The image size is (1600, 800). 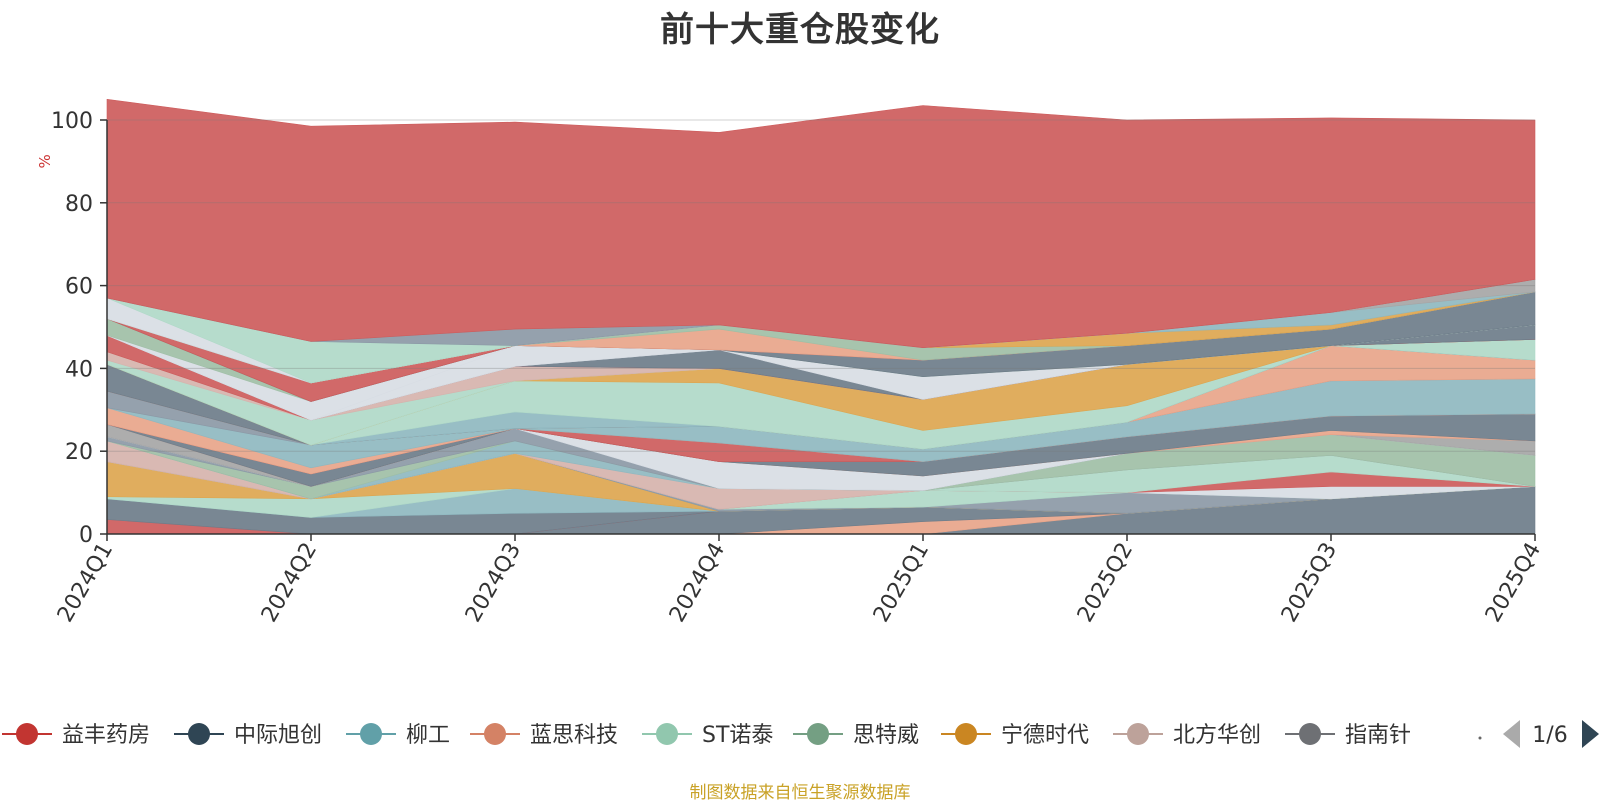 I want to click on x-tick-label: 2024Q2, so click(x=289, y=583).